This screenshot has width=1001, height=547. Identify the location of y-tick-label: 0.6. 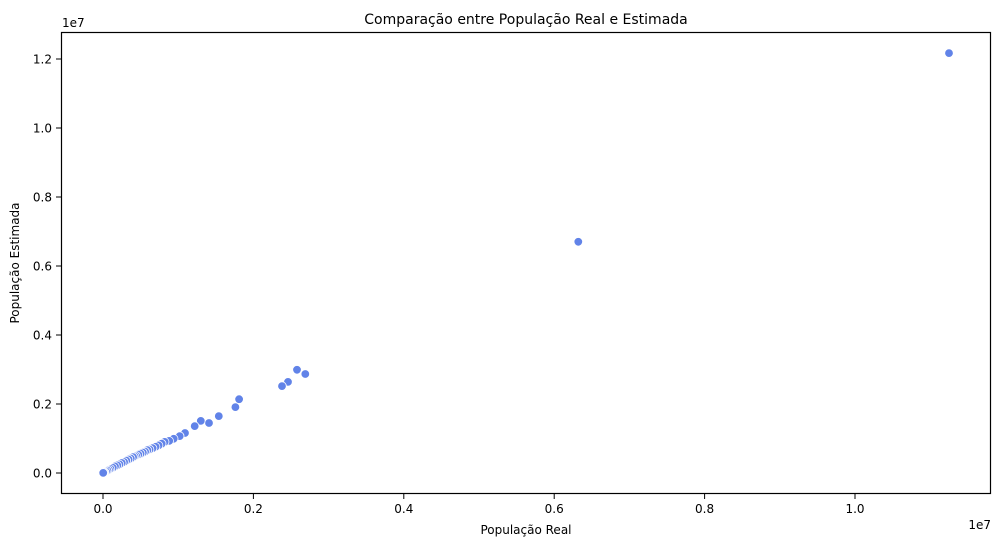
(42, 267).